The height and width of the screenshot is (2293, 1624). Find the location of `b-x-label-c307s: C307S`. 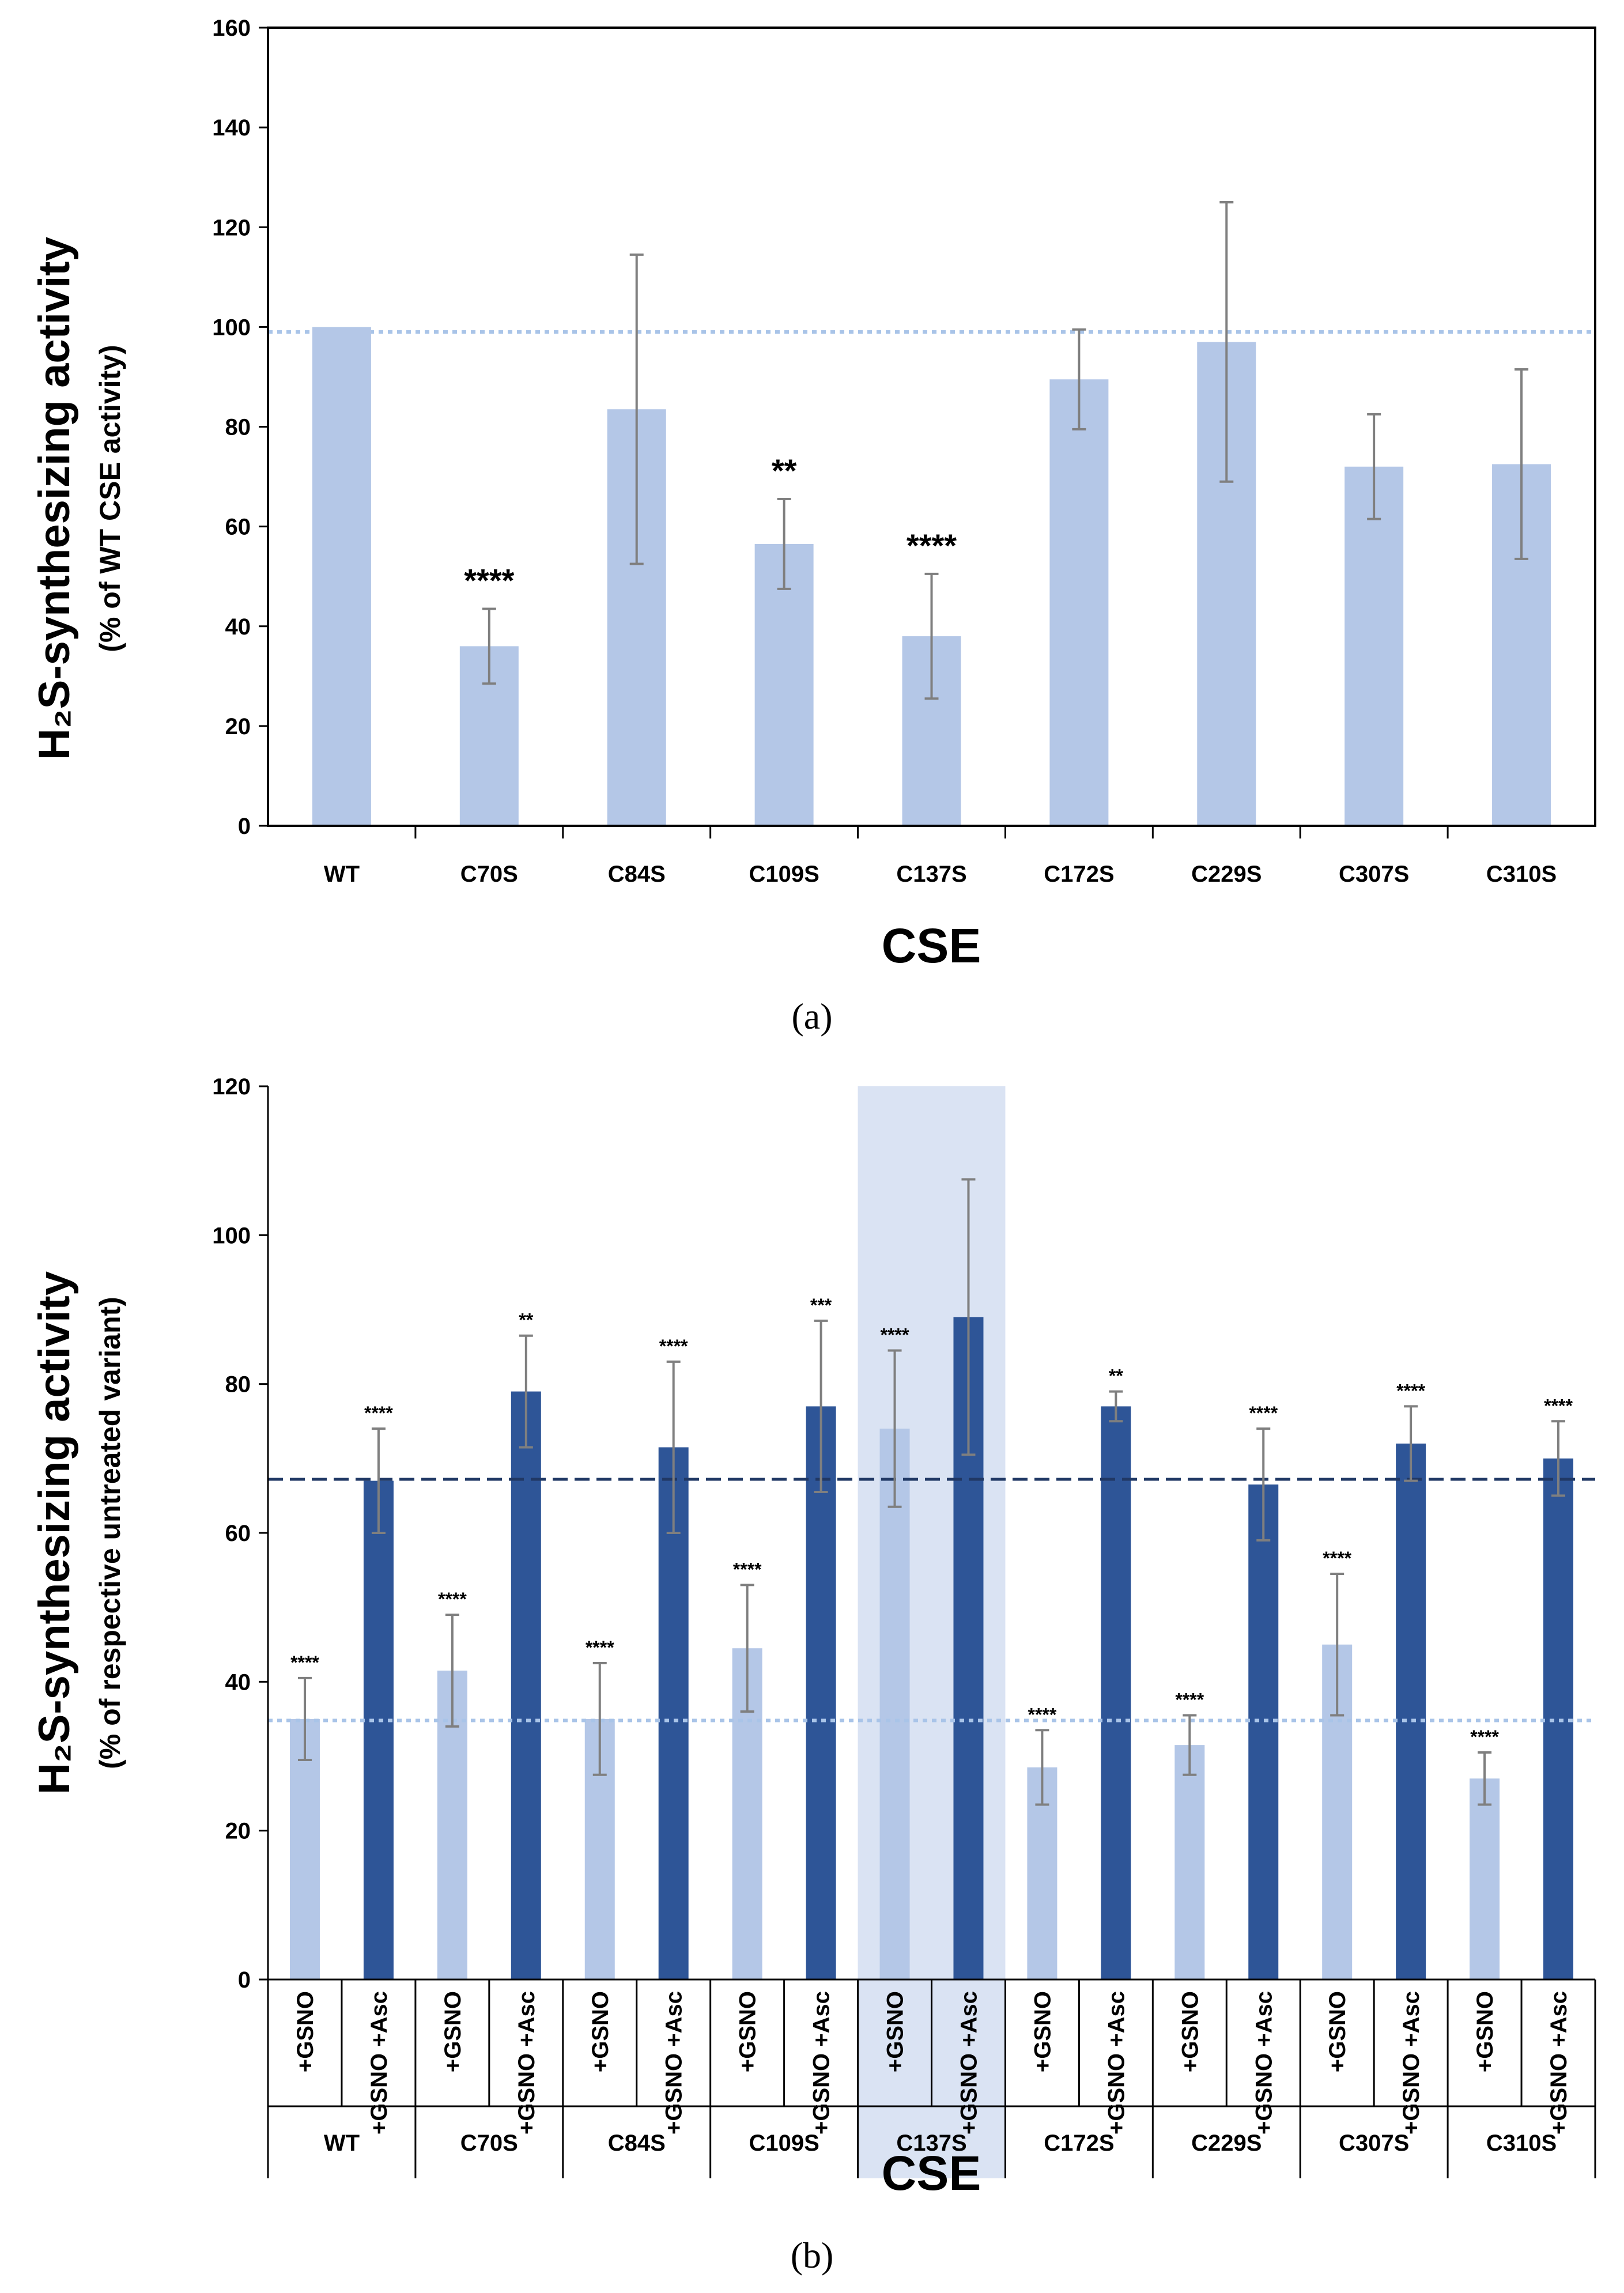

b-x-label-c307s: C307S is located at coordinates (1374, 2143).